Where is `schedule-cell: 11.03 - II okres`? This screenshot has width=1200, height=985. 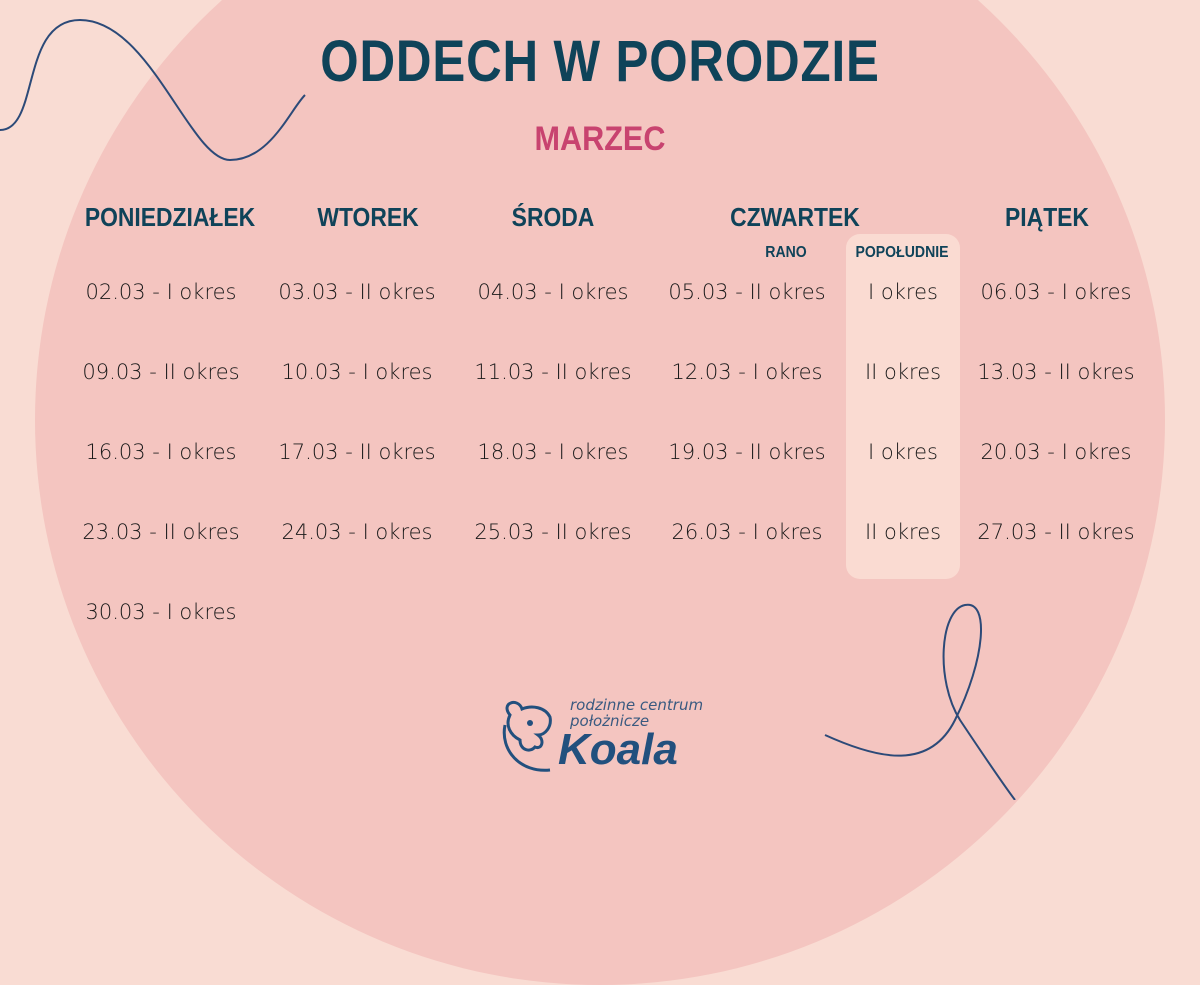
schedule-cell: 11.03 - II okres is located at coordinates (553, 372).